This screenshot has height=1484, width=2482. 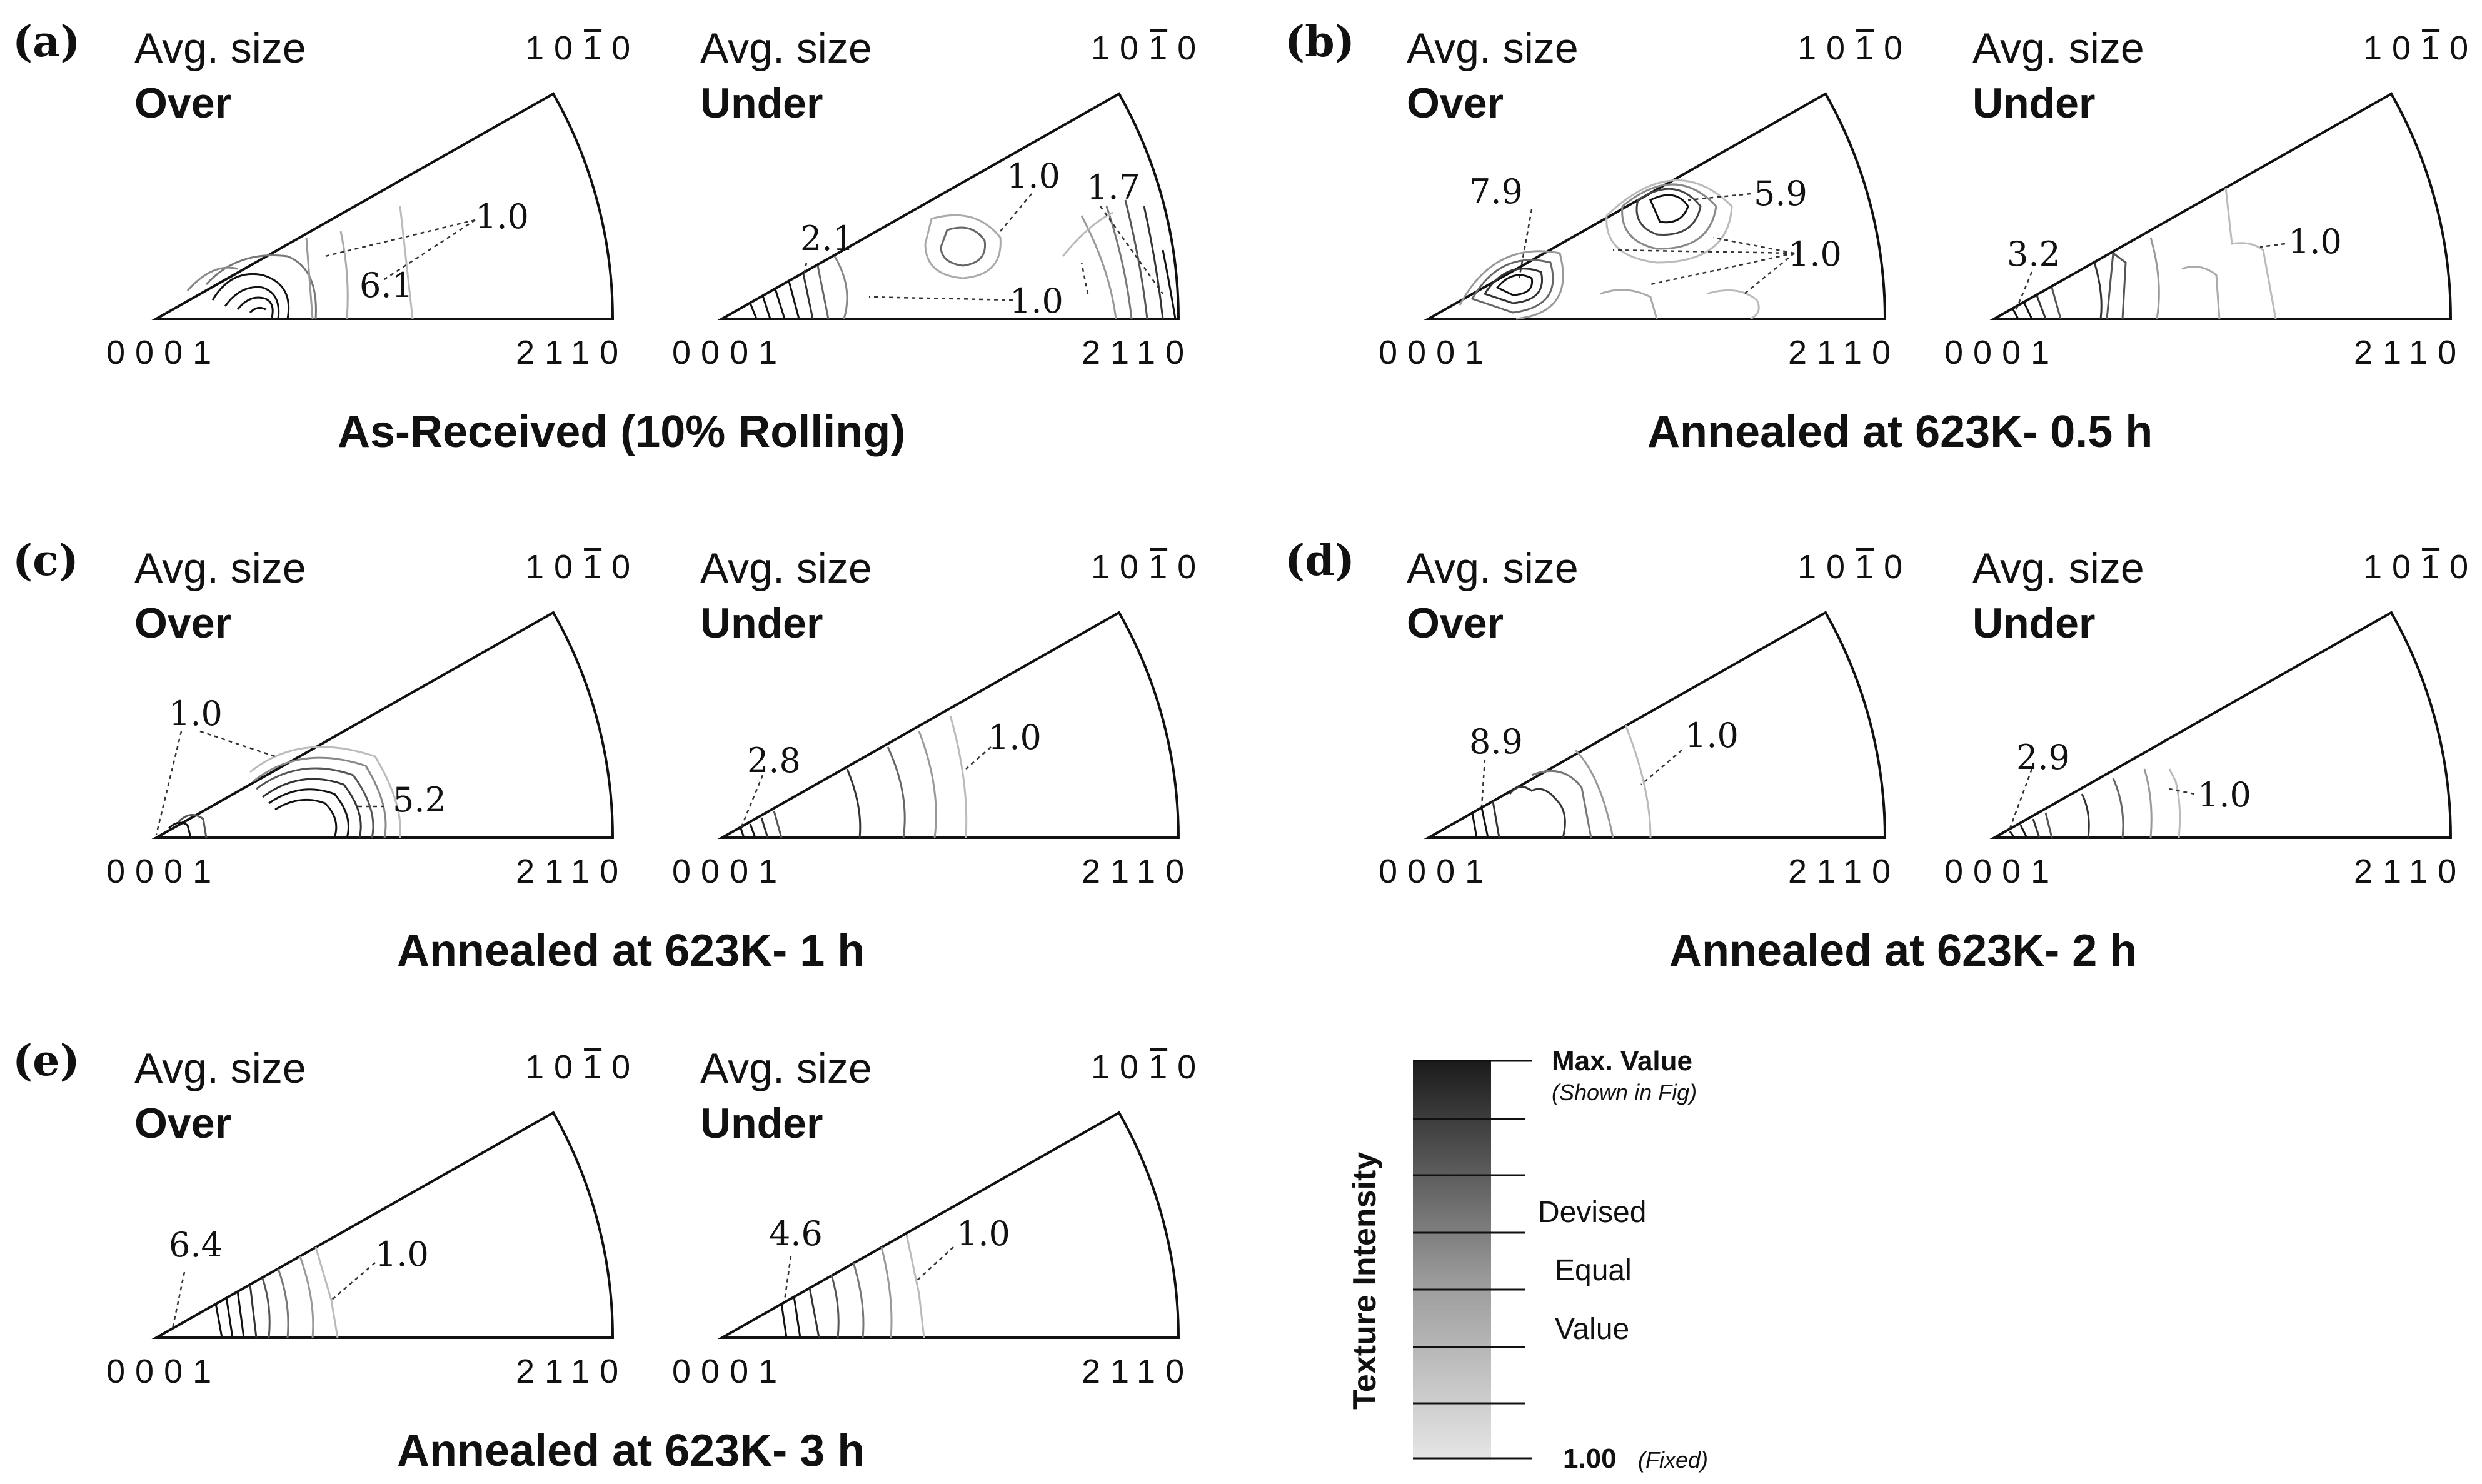 What do you see at coordinates (1590, 1459) in the screenshot?
I see `legend-min-label: 1.00` at bounding box center [1590, 1459].